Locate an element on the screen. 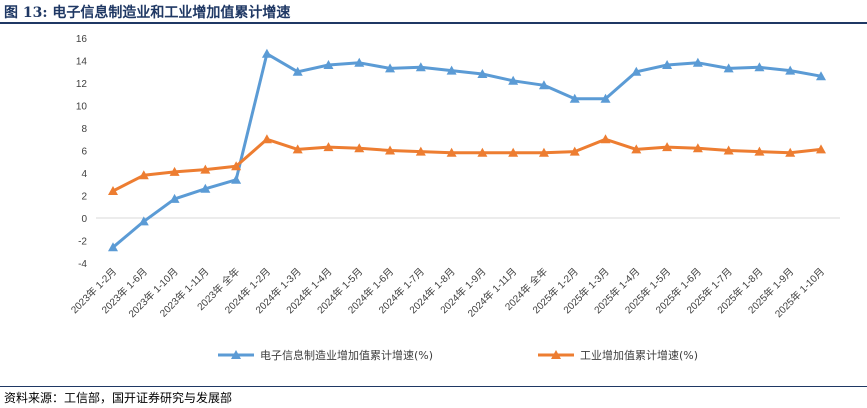 Image resolution: width=867 pixels, height=408 pixels. x-tick-label: 2025年 1-10月 is located at coordinates (799, 292).